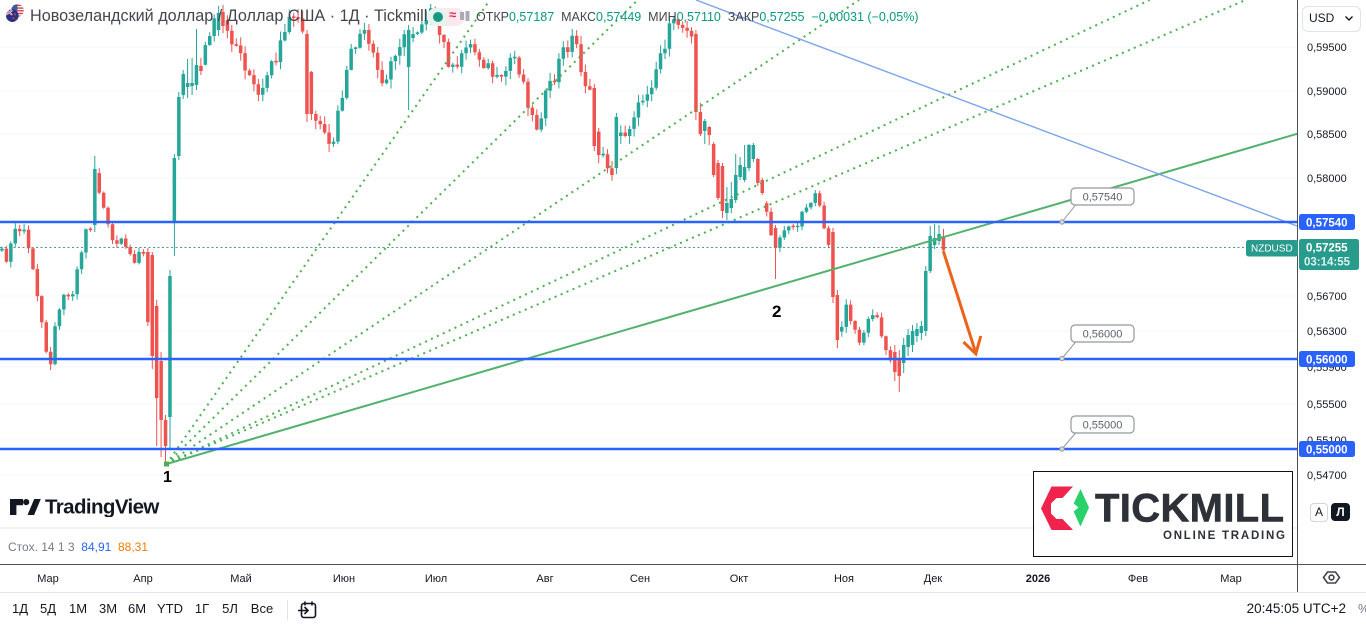  Describe the element at coordinates (1327, 249) in the screenshot. I see `svg-text: 0,57255` at that location.